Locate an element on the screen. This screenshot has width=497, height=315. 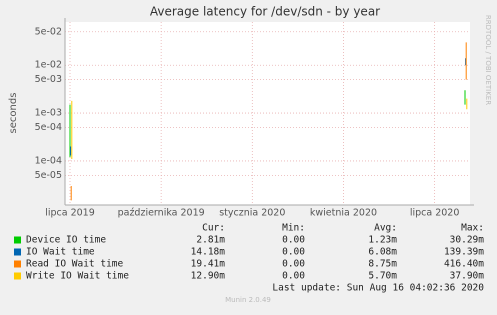
legend-value: 5.70m is located at coordinates (382, 276).